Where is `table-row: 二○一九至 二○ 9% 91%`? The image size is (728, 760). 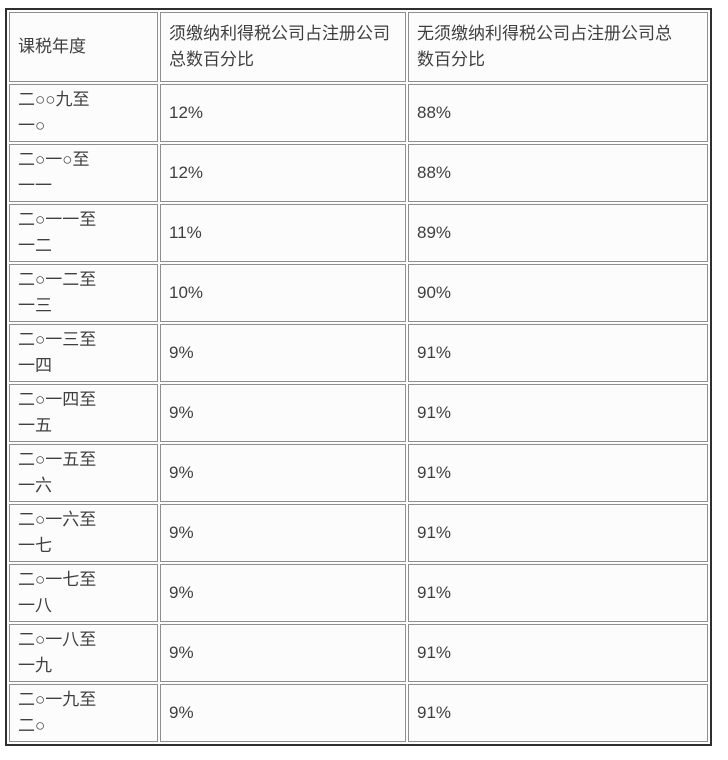
table-row: 二○一九至 二○ 9% 91% is located at coordinates (358, 713).